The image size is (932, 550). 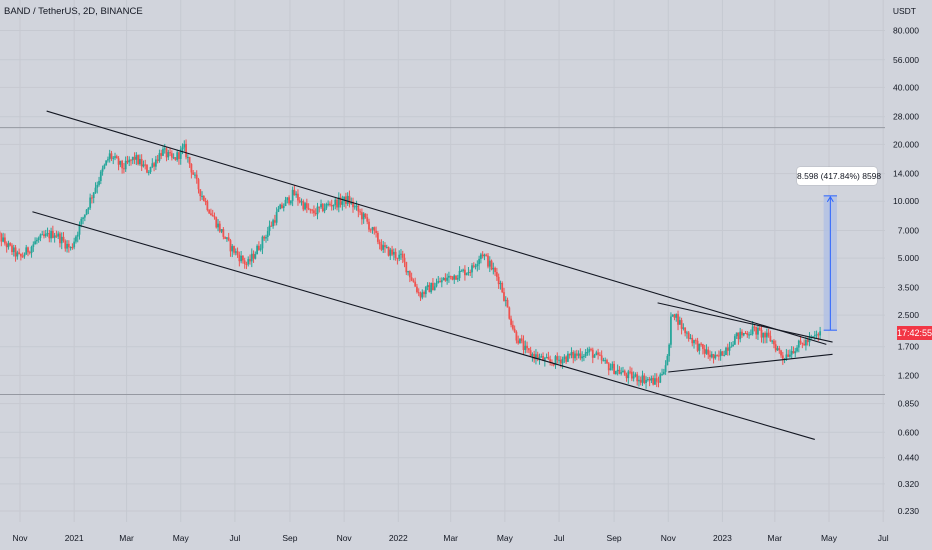 What do you see at coordinates (906, 60) in the screenshot?
I see `price-tick-label: 56.000` at bounding box center [906, 60].